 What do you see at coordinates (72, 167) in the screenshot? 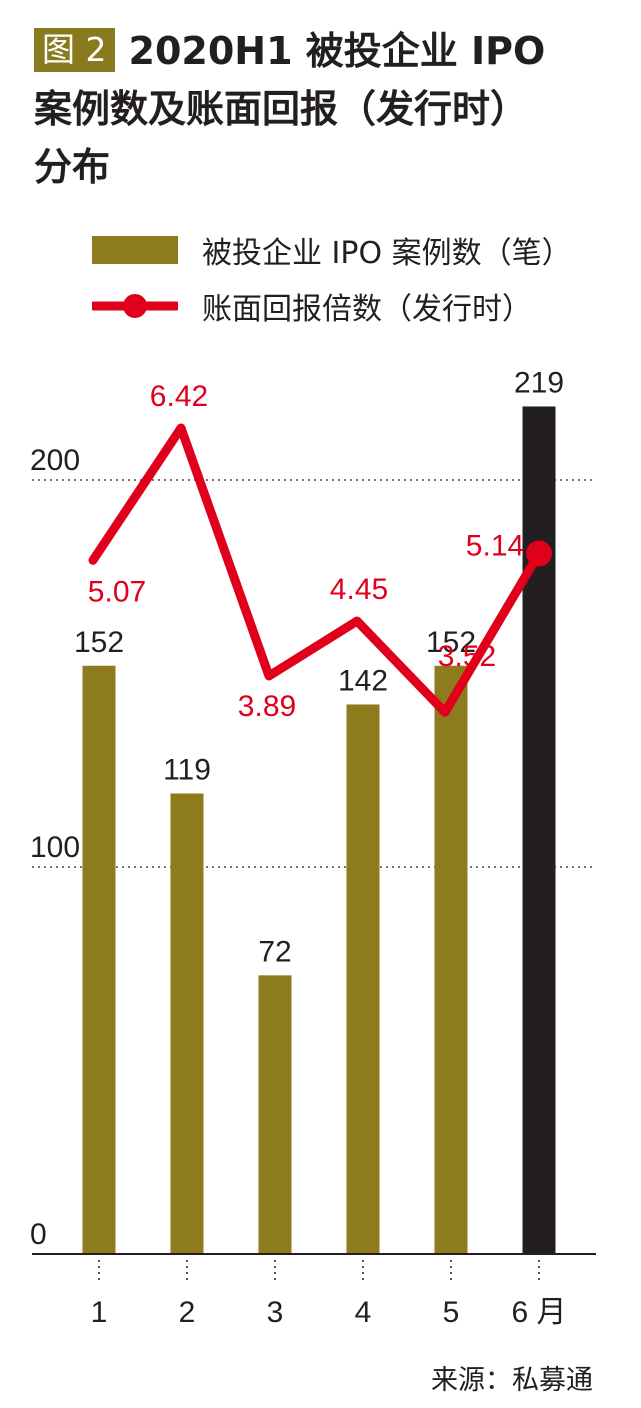
I see `title-line-3: 分布` at bounding box center [72, 167].